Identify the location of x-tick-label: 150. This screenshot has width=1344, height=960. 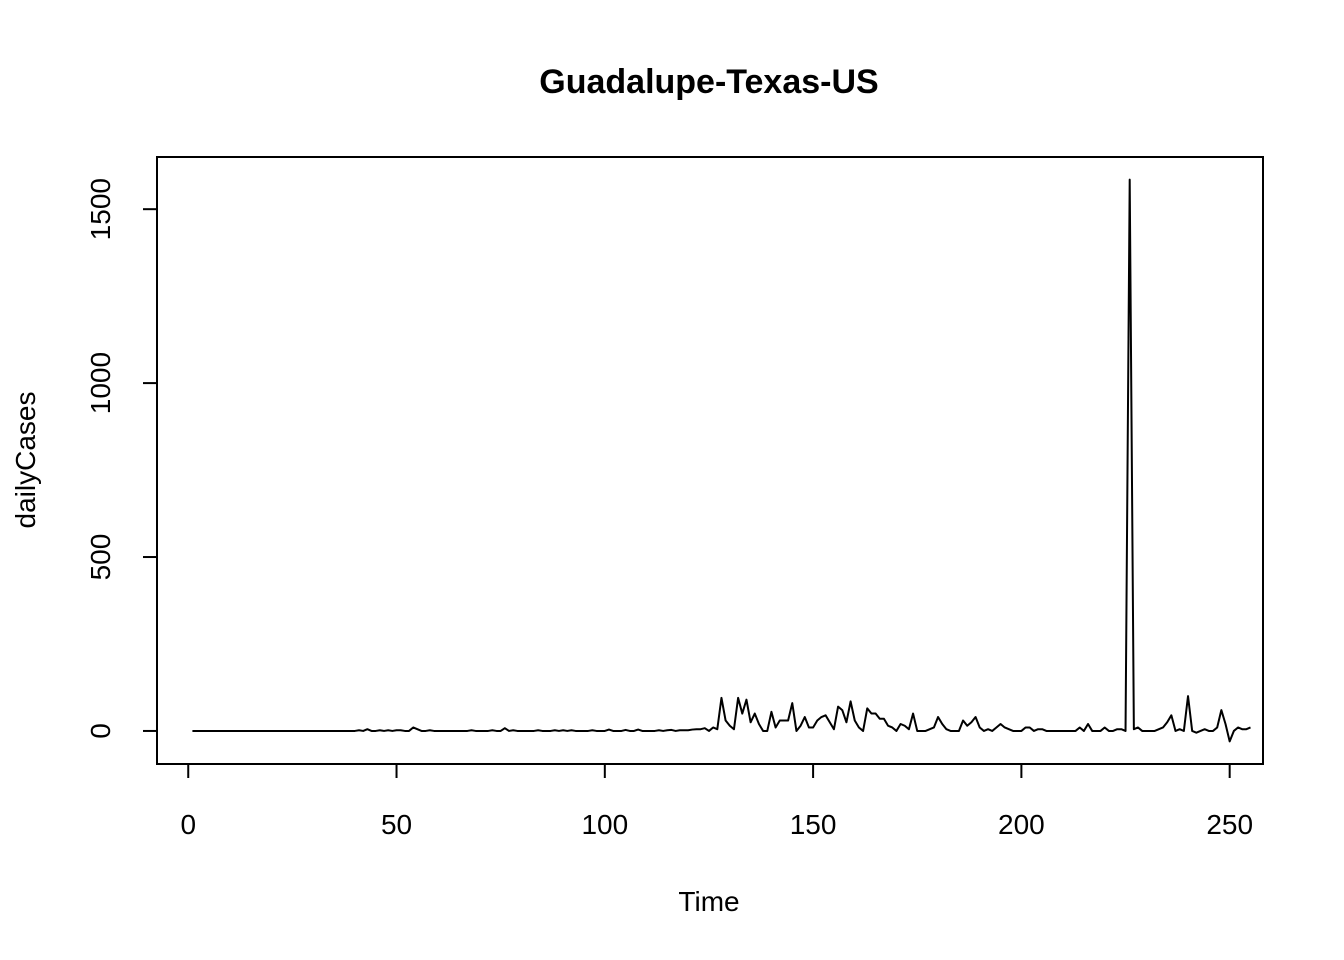
(813, 824).